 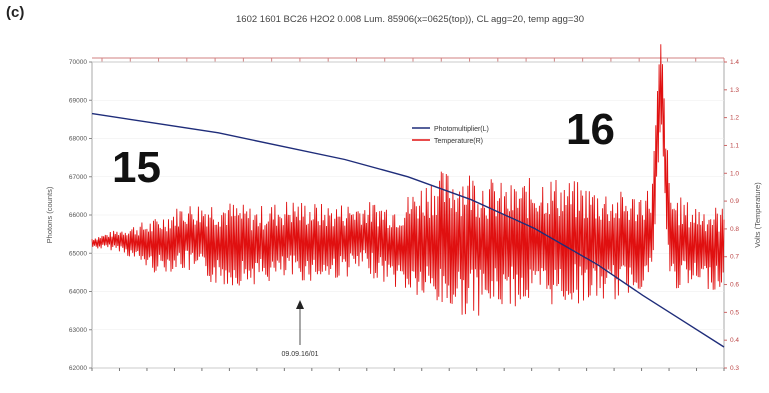 What do you see at coordinates (78, 292) in the screenshot?
I see `y-tick-label: 64000` at bounding box center [78, 292].